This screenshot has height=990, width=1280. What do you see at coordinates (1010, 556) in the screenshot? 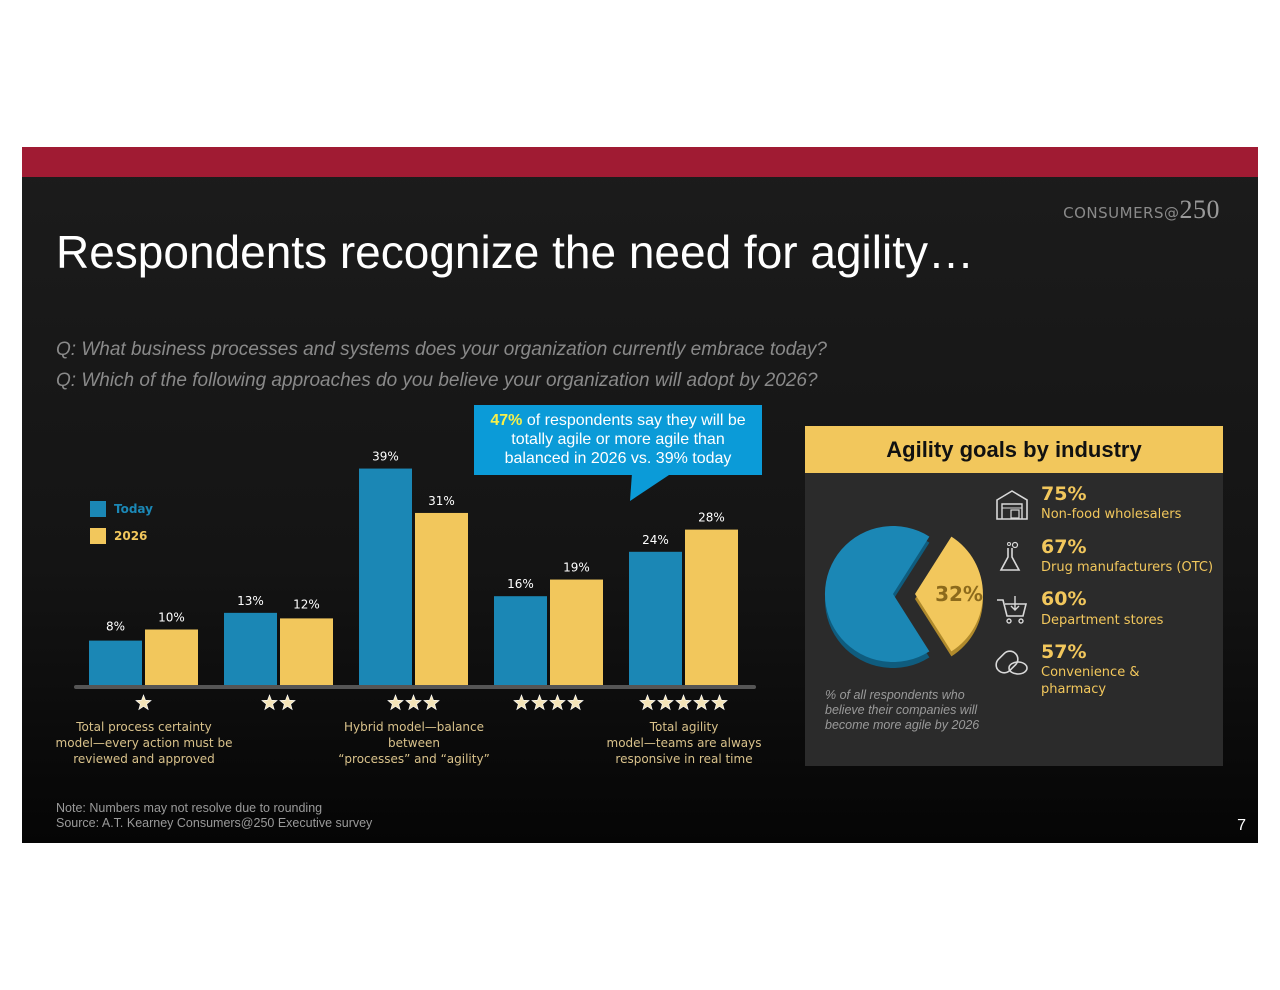
I see `flask-icon` at bounding box center [1010, 556].